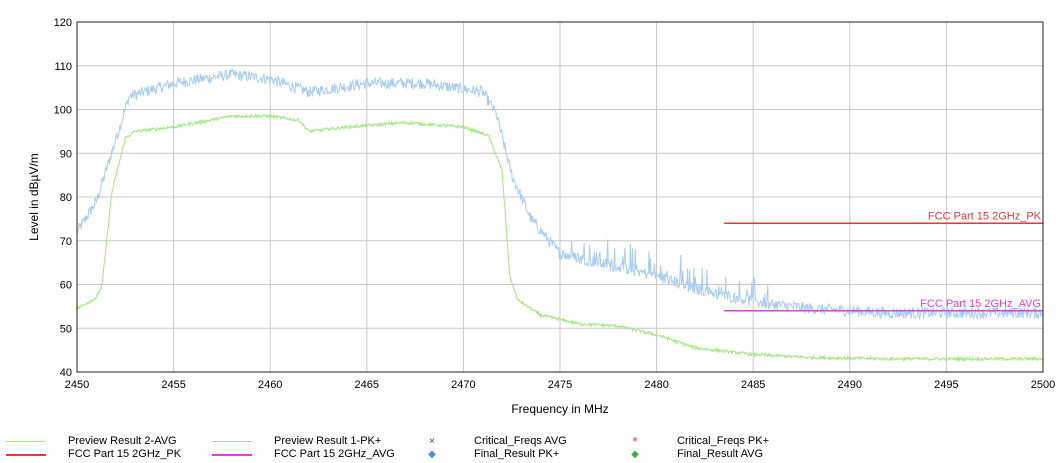 The height and width of the screenshot is (463, 1056). What do you see at coordinates (753, 385) in the screenshot?
I see `x-tick-label: 2485` at bounding box center [753, 385].